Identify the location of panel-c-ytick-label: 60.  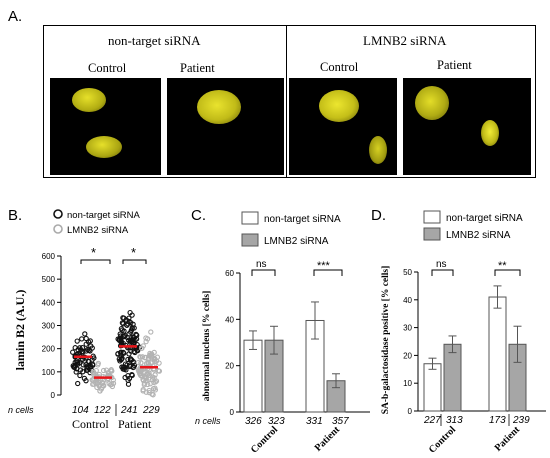
(229, 273).